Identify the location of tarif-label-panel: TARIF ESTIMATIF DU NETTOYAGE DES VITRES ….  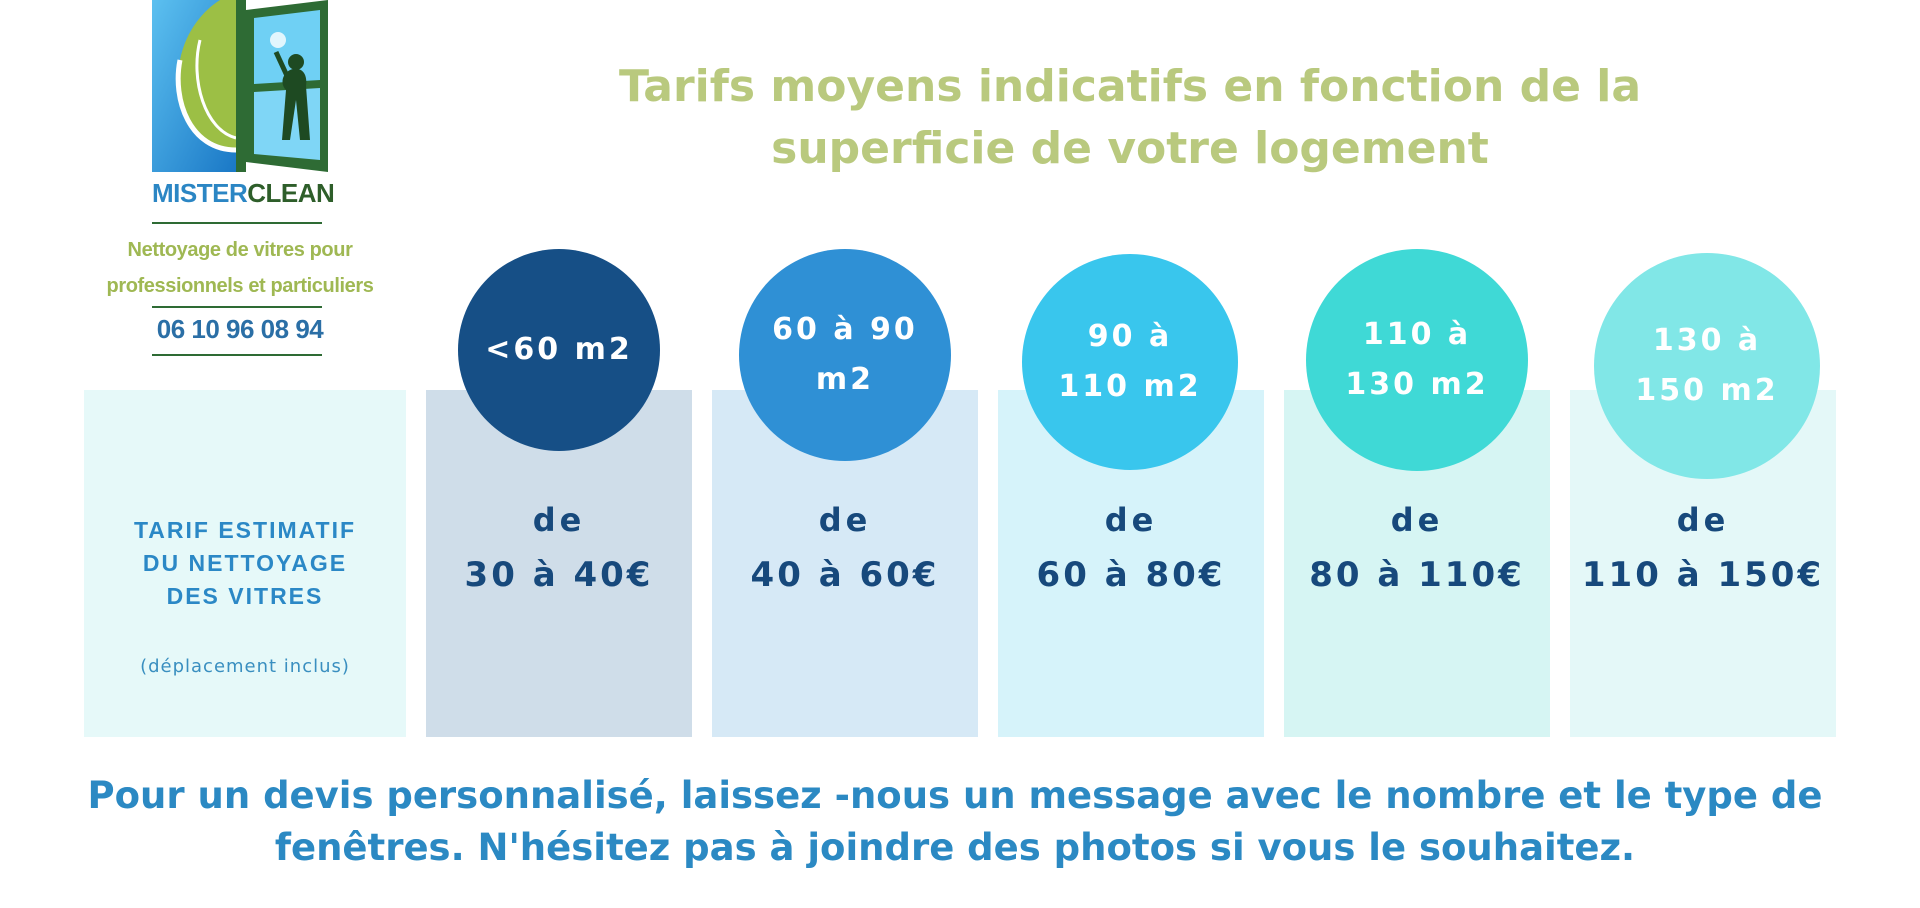
(245, 563).